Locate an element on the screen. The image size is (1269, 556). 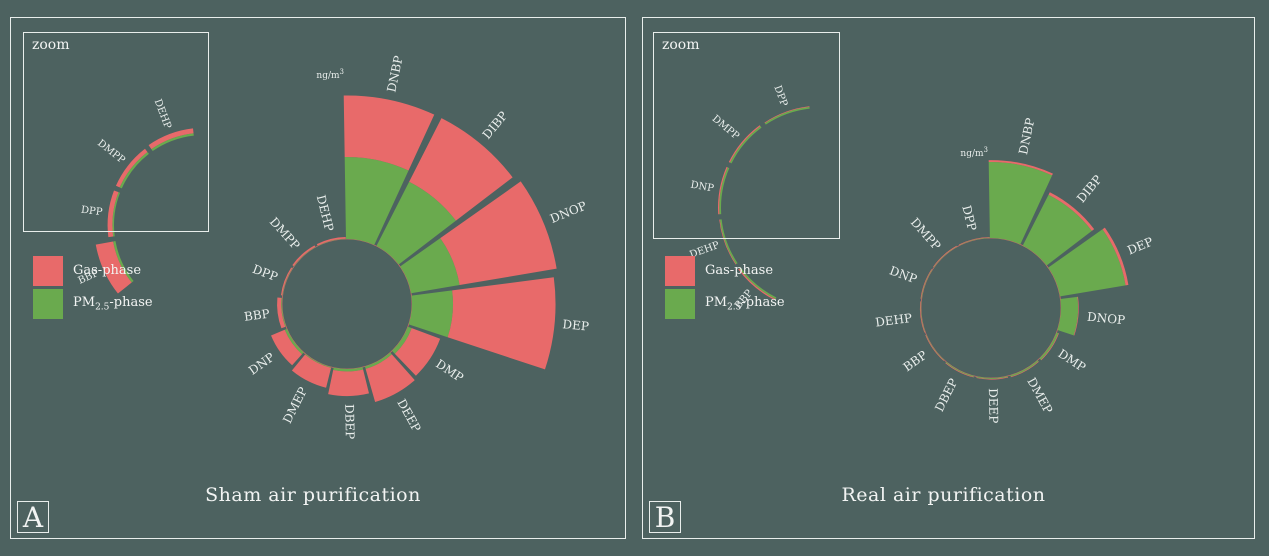
category-label-dmp: DMP is located at coordinates (449, 371).